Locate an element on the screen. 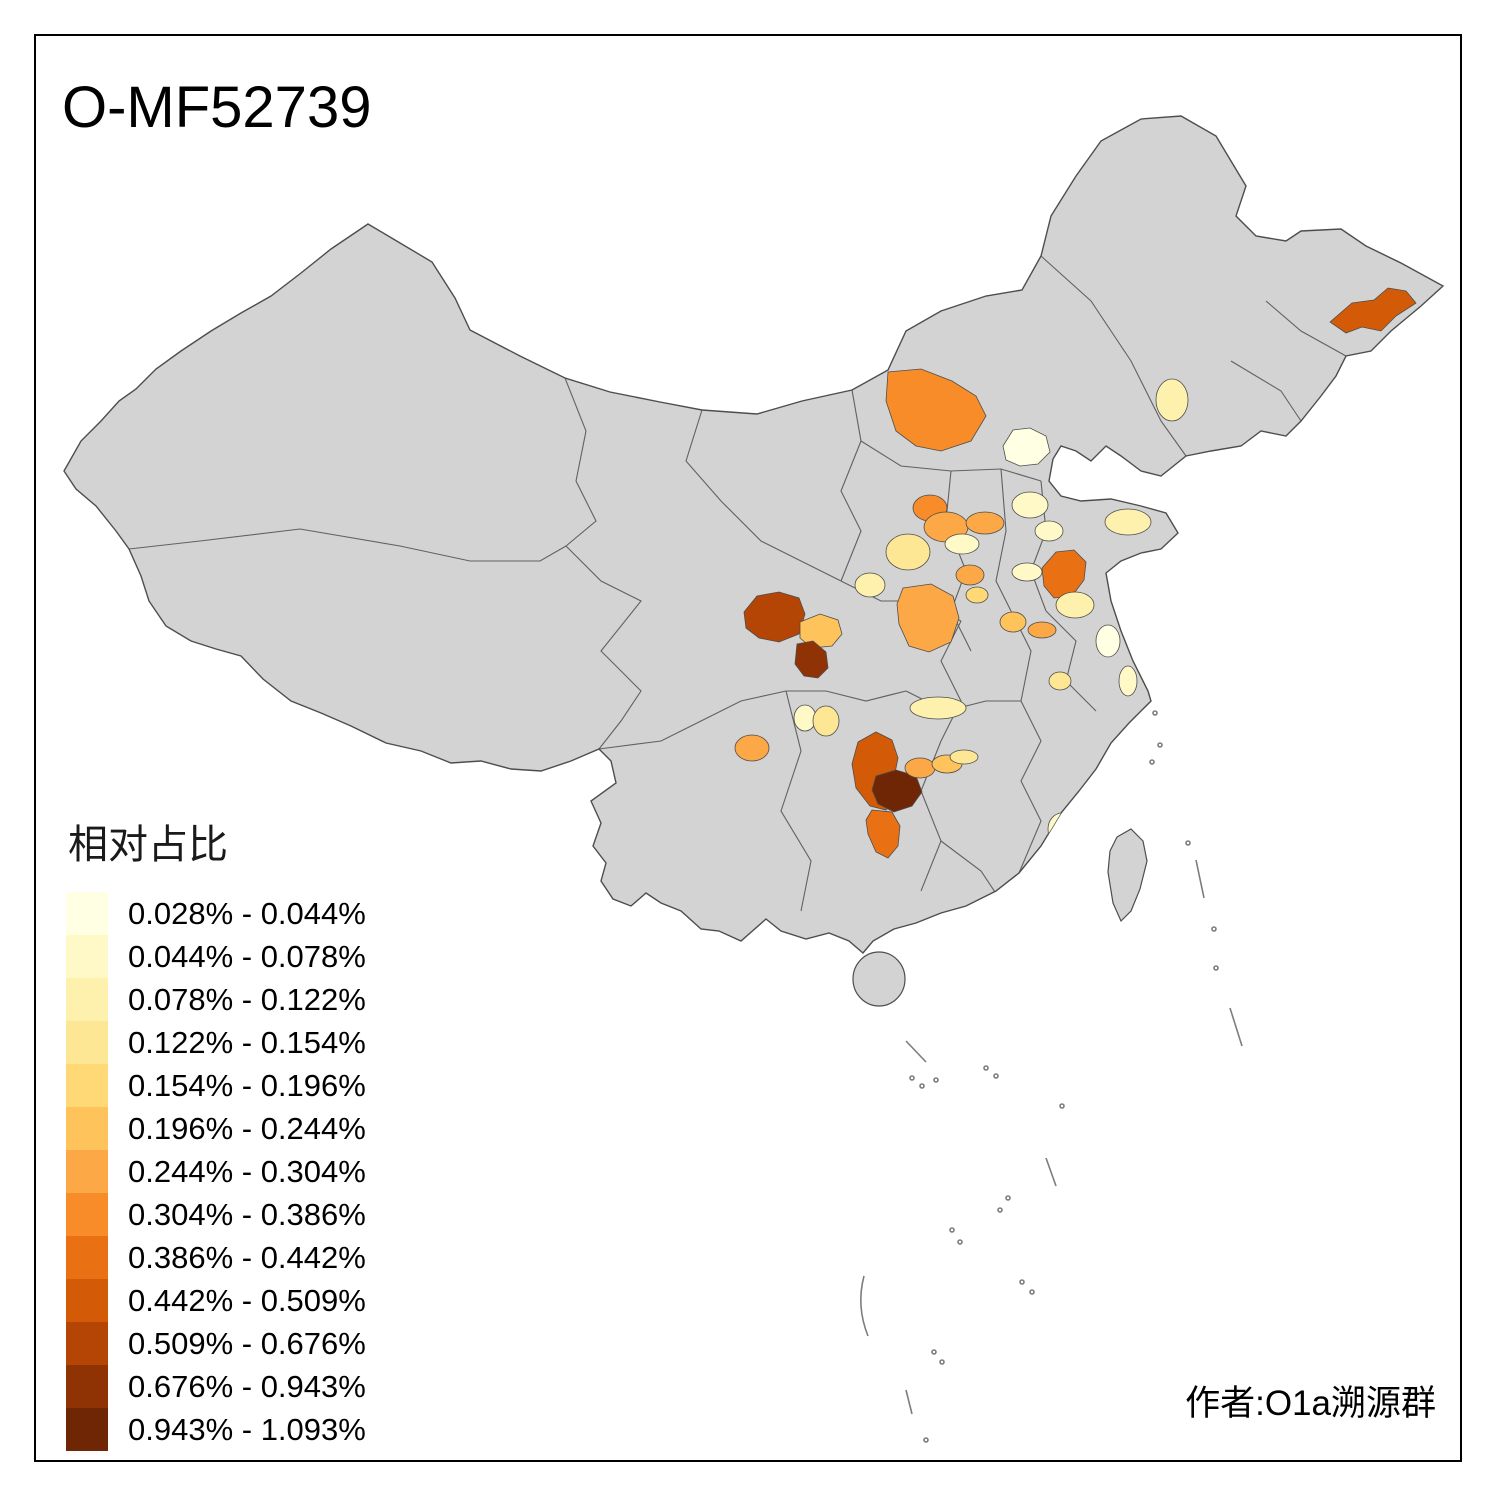 Image resolution: width=1500 pixels, height=1500 pixels. legend-label: 0.386% - 0.442% is located at coordinates (247, 1257).